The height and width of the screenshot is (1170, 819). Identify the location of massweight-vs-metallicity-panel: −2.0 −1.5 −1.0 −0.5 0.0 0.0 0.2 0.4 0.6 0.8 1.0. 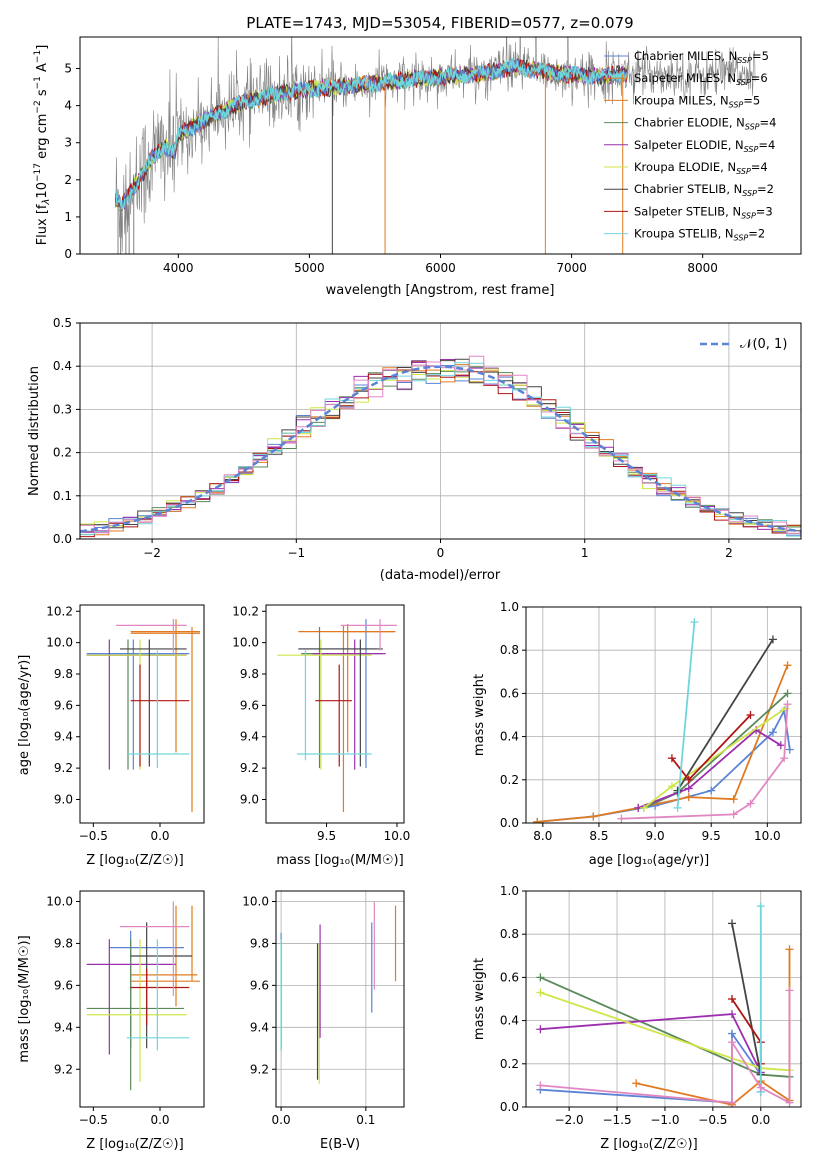
(651, 1005).